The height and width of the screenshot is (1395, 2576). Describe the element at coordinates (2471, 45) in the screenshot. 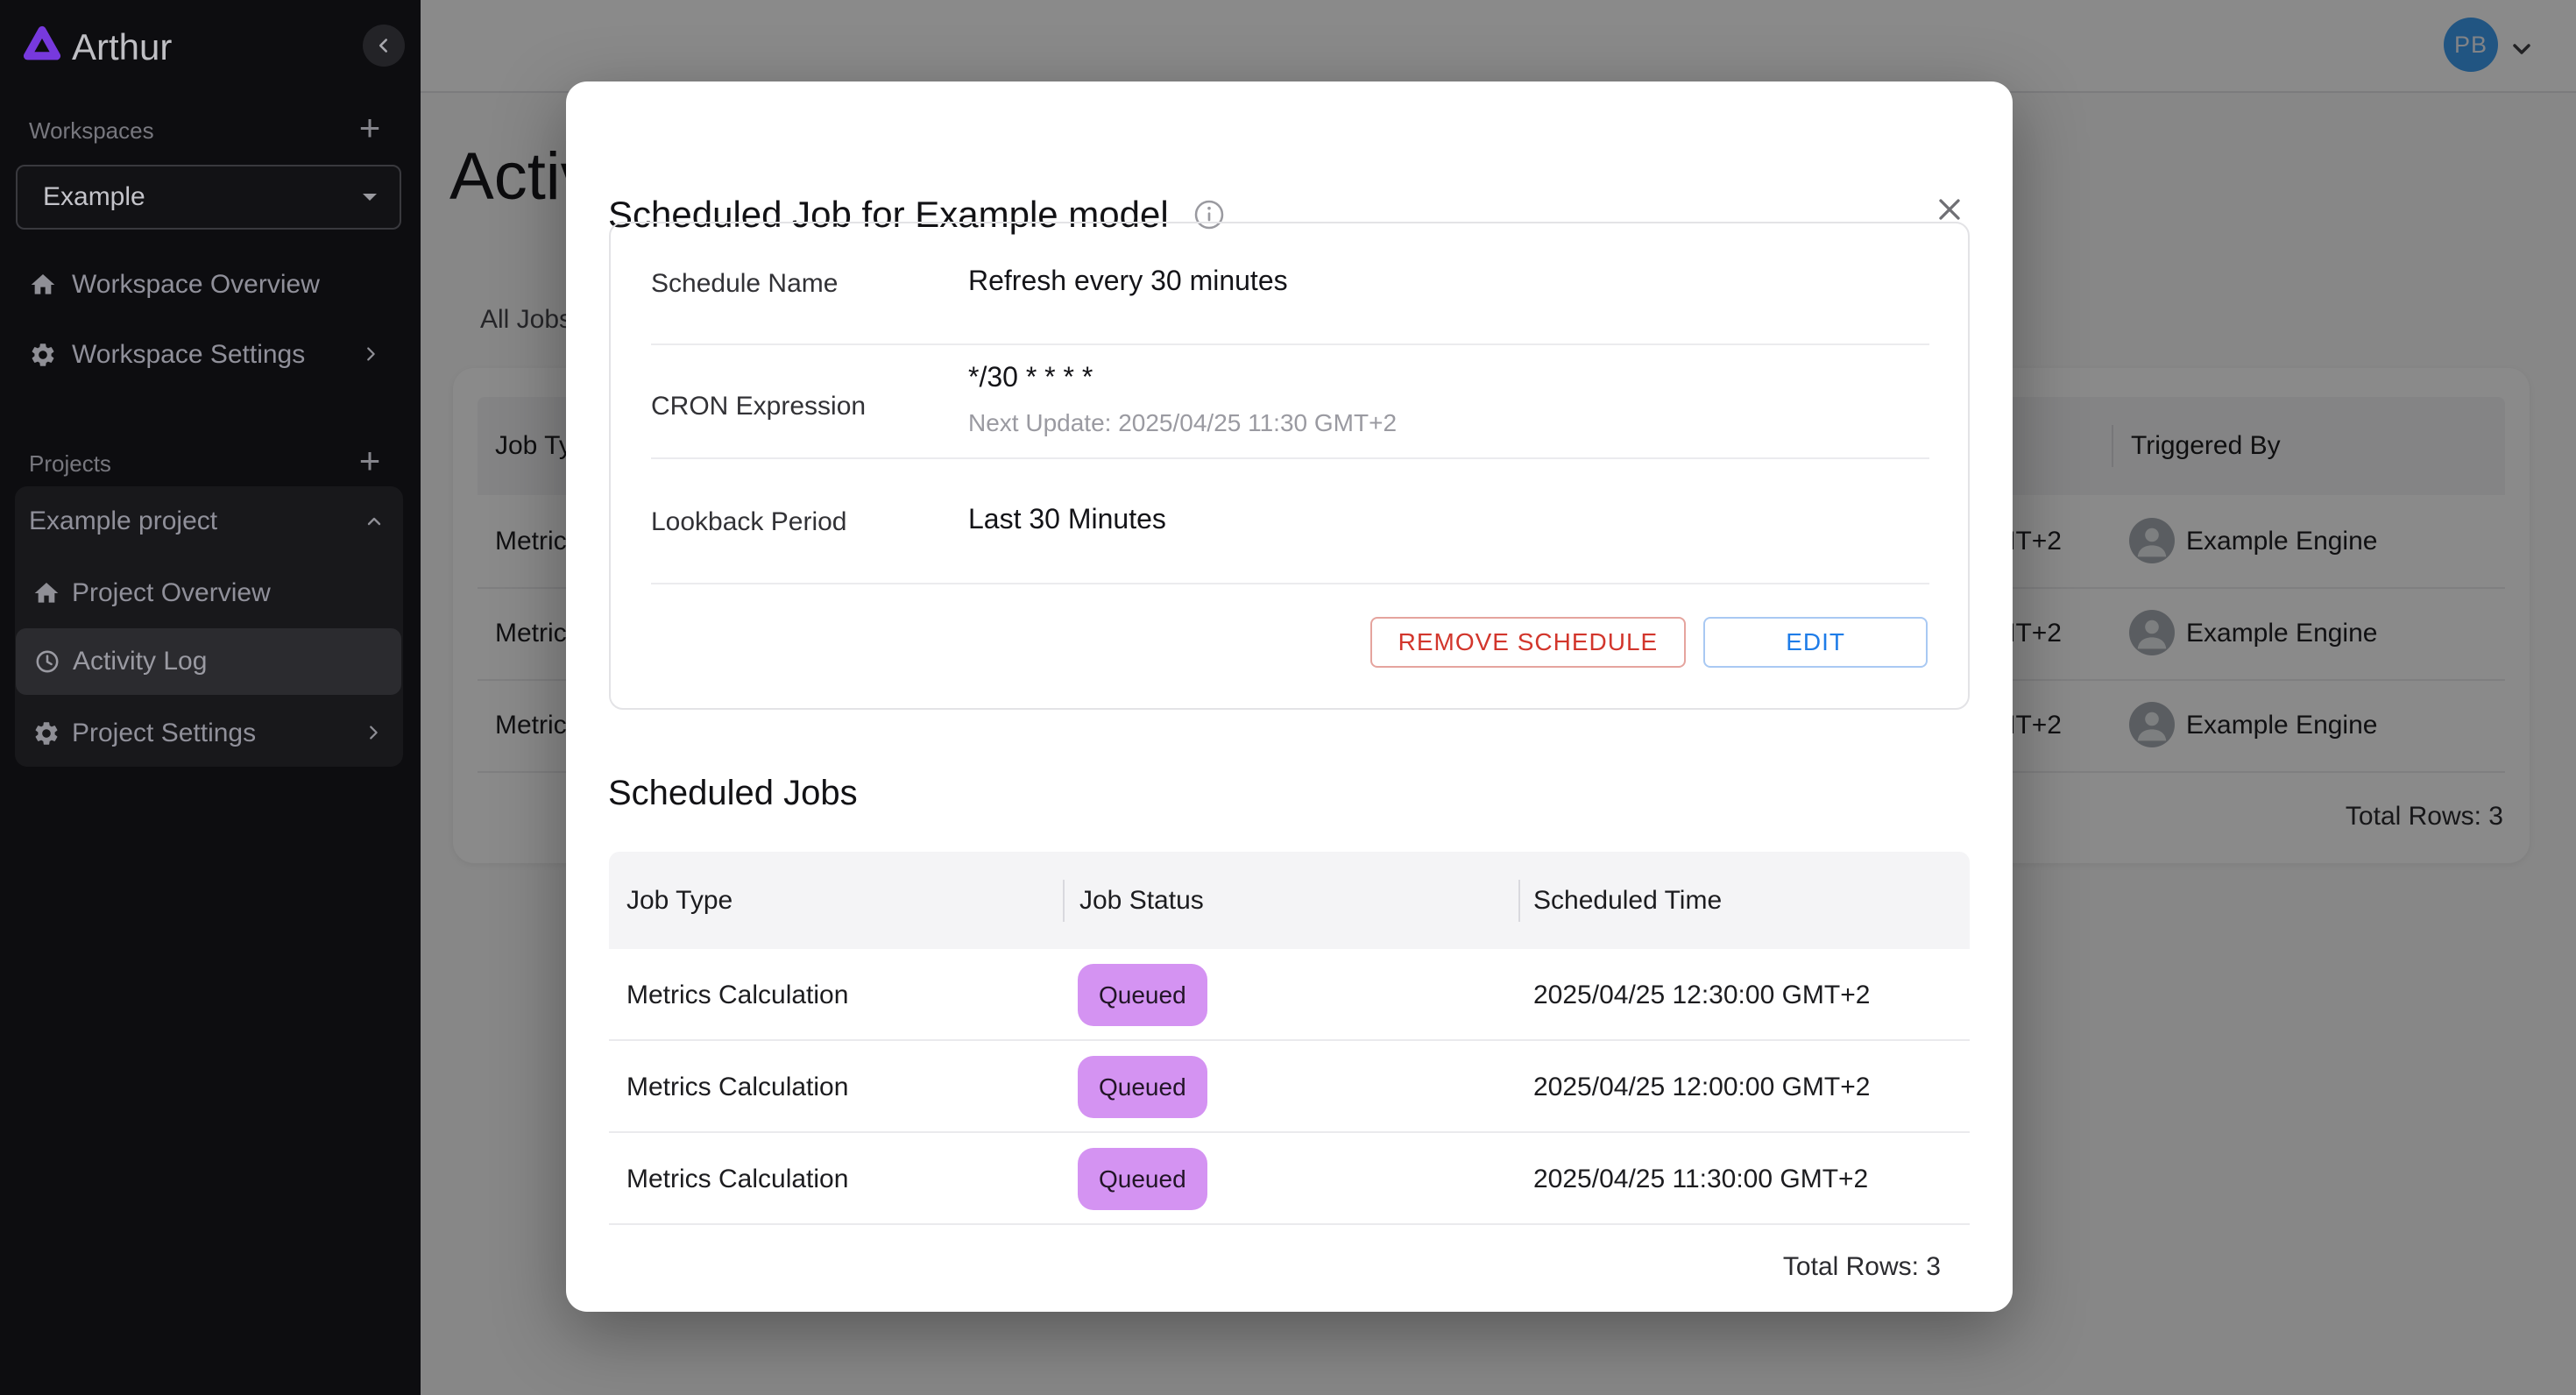

I see `user-avatar: PB` at that location.